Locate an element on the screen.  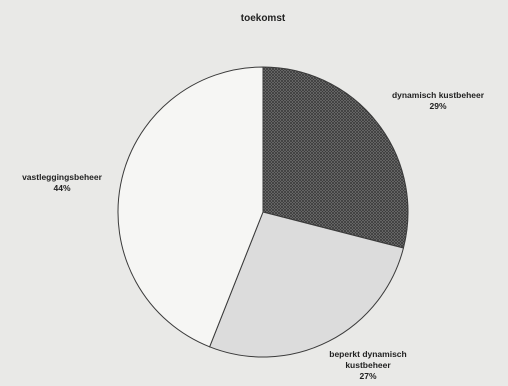
slice-label: beperkt dynamisch kustbeheer 27% is located at coordinates (367, 365).